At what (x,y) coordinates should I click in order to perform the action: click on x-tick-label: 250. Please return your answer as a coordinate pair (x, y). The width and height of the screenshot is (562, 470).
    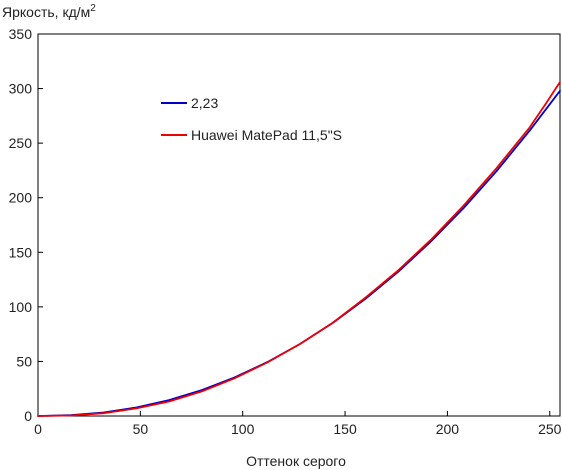
    Looking at the image, I should click on (550, 429).